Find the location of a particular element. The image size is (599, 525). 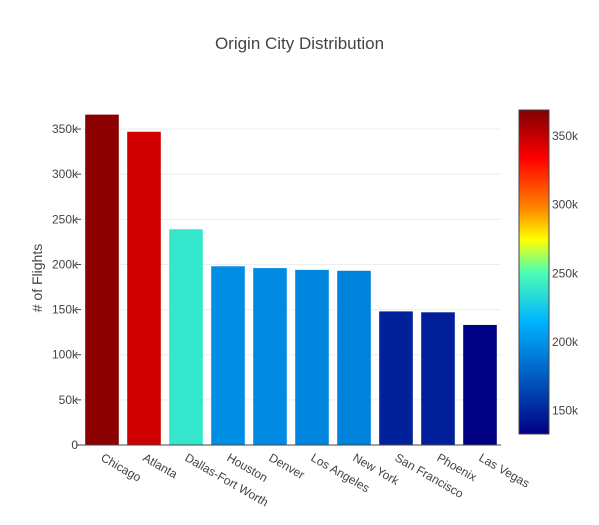

y-tick-label: 0 is located at coordinates (74, 445).